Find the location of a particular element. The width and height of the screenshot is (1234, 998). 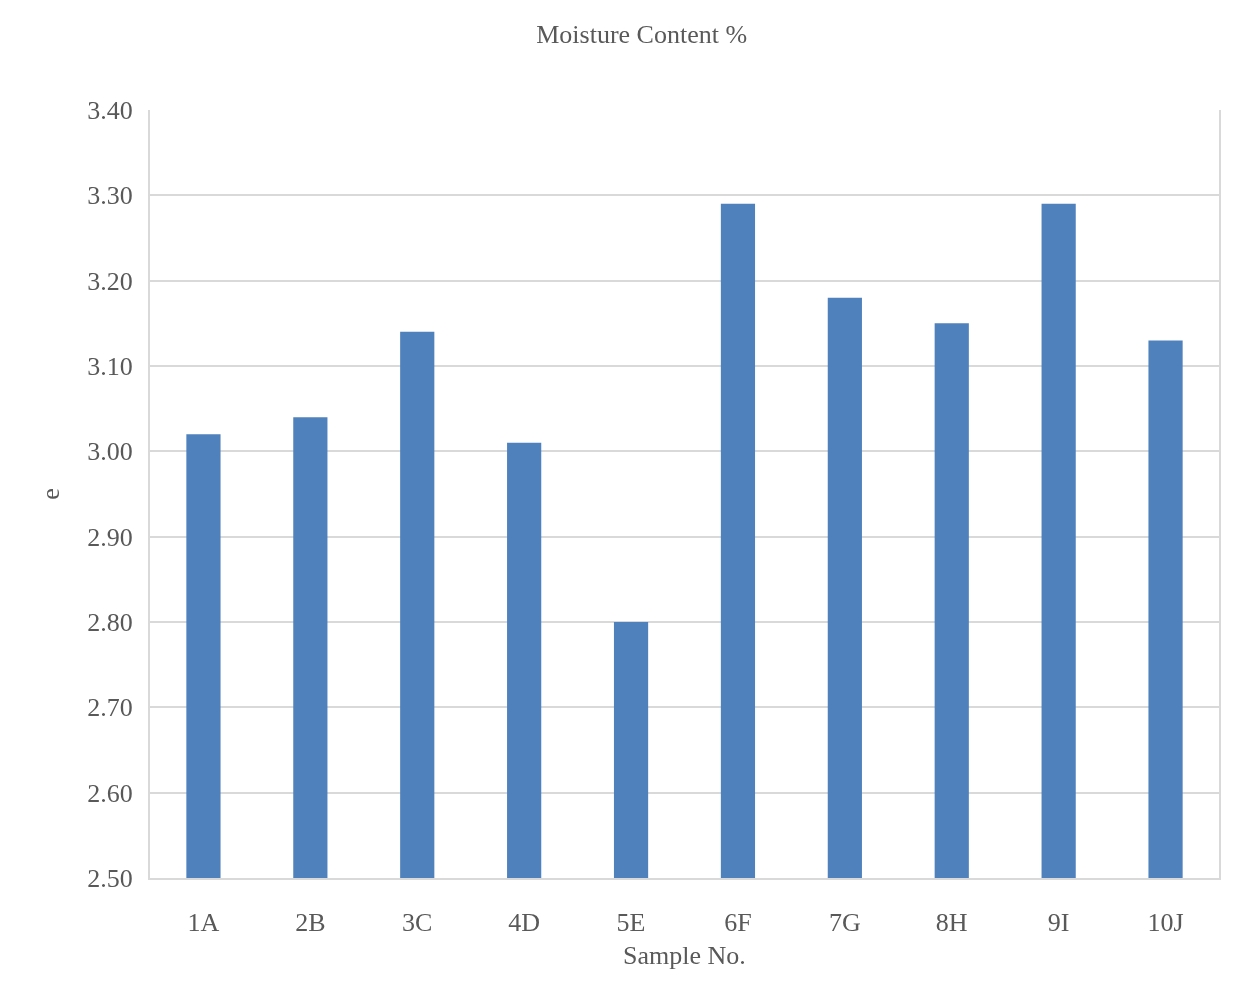

x-tick-label: 7G is located at coordinates (844, 923).